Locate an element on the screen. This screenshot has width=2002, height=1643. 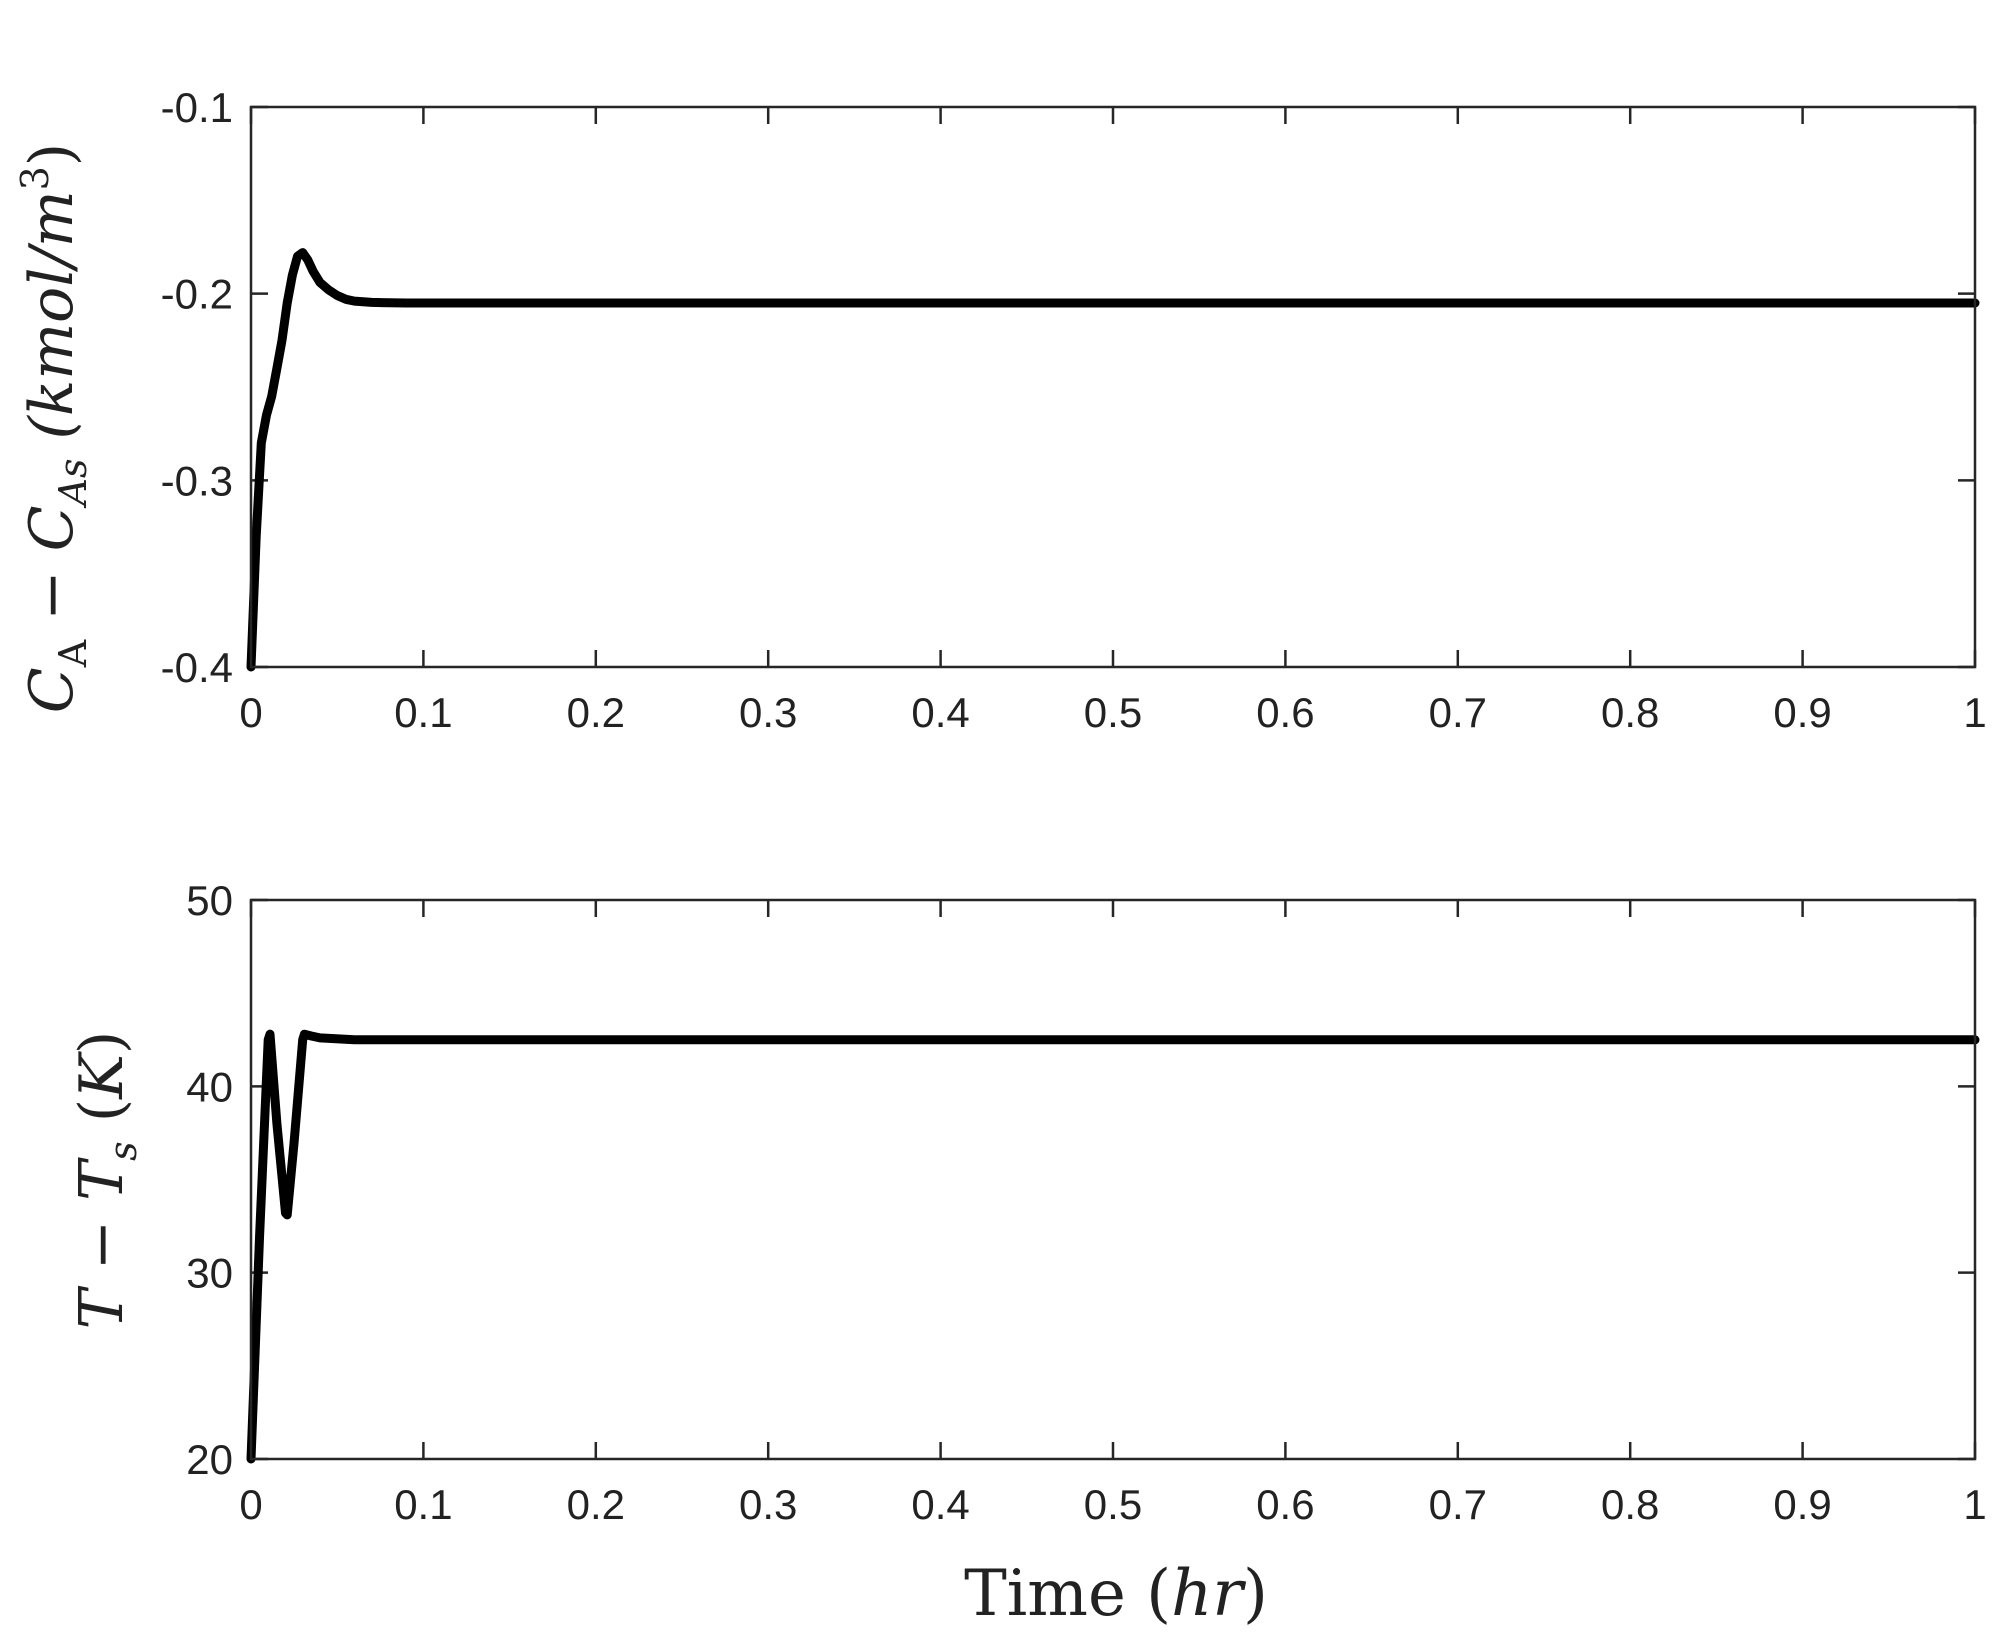
top-x-tick-label: 0.2 is located at coordinates (596, 712).